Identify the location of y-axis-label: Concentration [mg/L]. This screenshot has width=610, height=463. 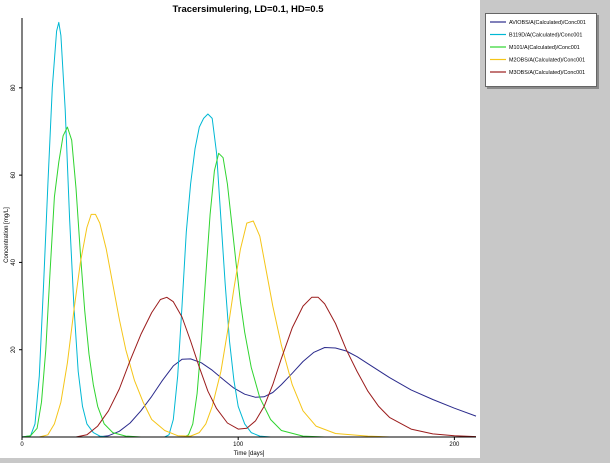
(7, 235).